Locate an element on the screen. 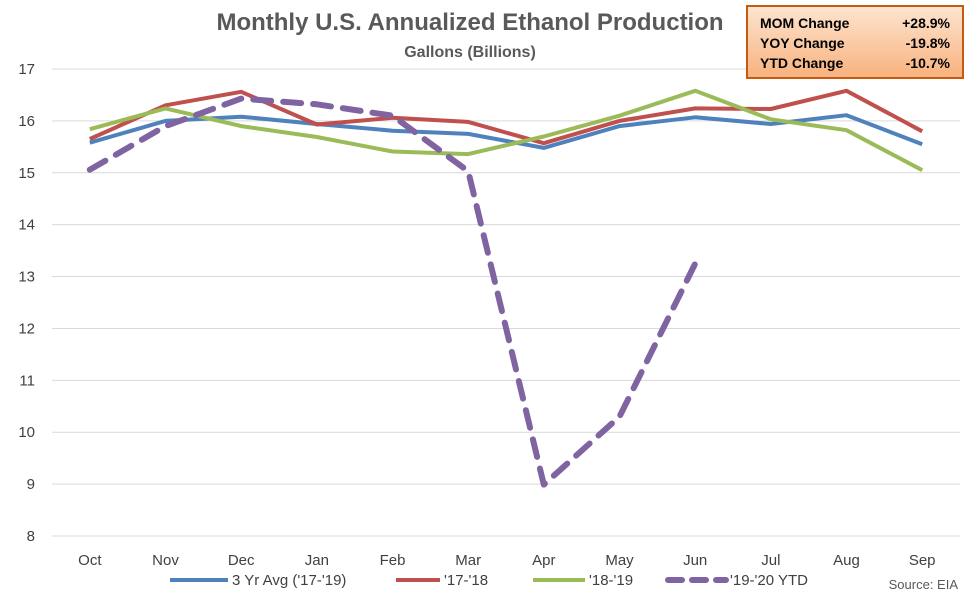  legend-label: 3 Yr Avg ('17-'19) is located at coordinates (289, 580).